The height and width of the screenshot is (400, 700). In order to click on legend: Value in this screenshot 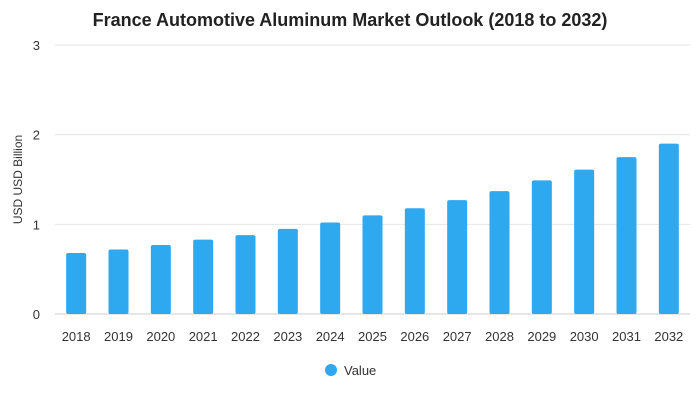, I will do `click(350, 370)`.